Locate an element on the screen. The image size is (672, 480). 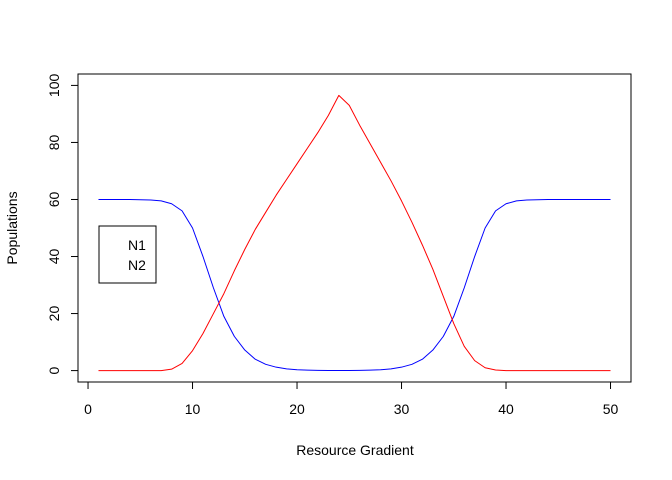
x-tick-label: 10 is located at coordinates (193, 409).